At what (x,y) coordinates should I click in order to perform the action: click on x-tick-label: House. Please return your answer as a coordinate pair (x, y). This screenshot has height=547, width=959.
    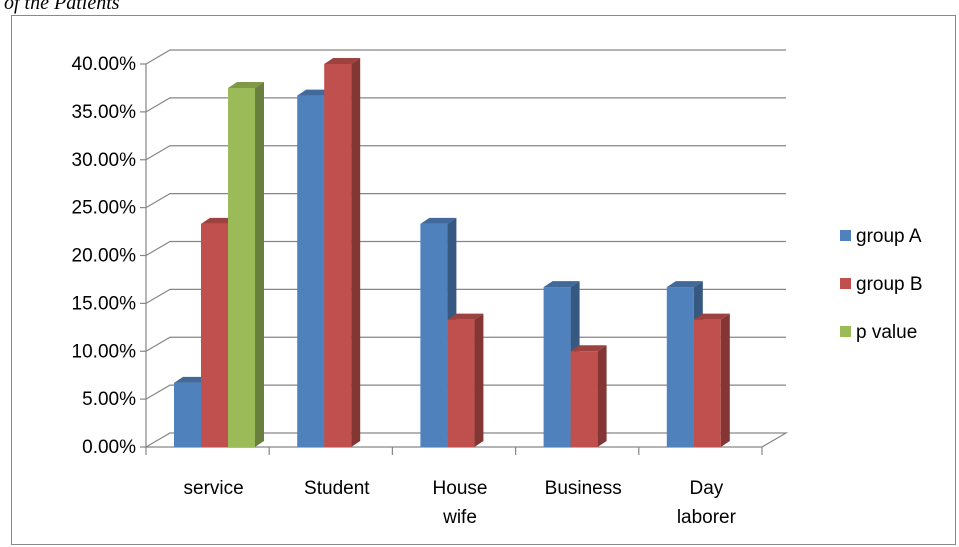
    Looking at the image, I should click on (460, 488).